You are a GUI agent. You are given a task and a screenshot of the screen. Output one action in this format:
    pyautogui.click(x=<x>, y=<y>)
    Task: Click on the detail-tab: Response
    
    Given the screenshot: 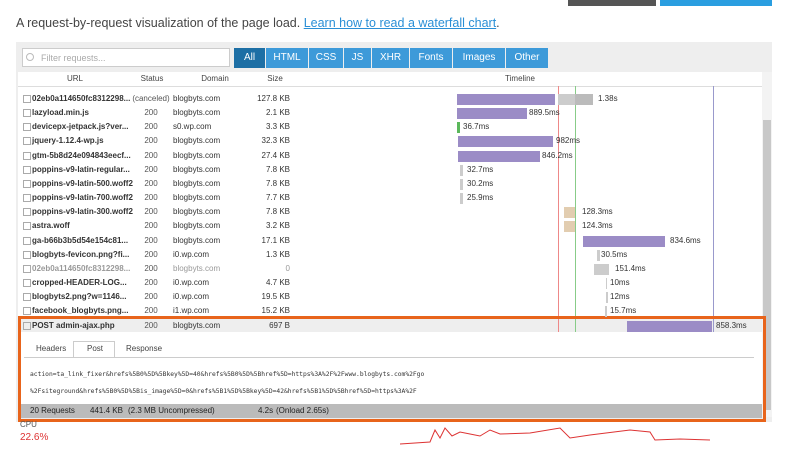 What is the action you would take?
    pyautogui.click(x=144, y=348)
    